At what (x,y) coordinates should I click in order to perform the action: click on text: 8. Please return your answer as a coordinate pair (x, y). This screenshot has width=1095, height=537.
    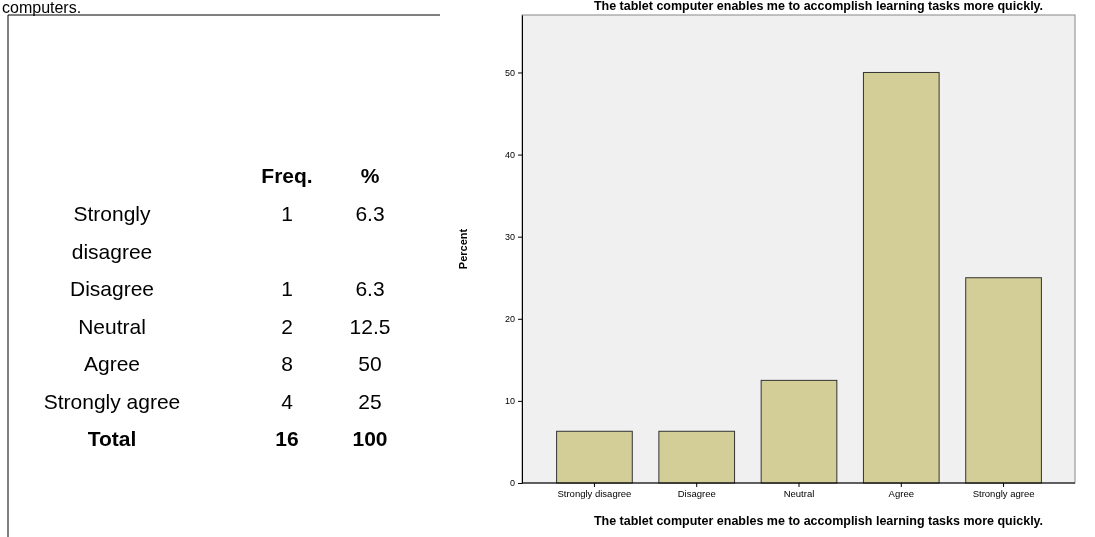
    Looking at the image, I should click on (287, 363).